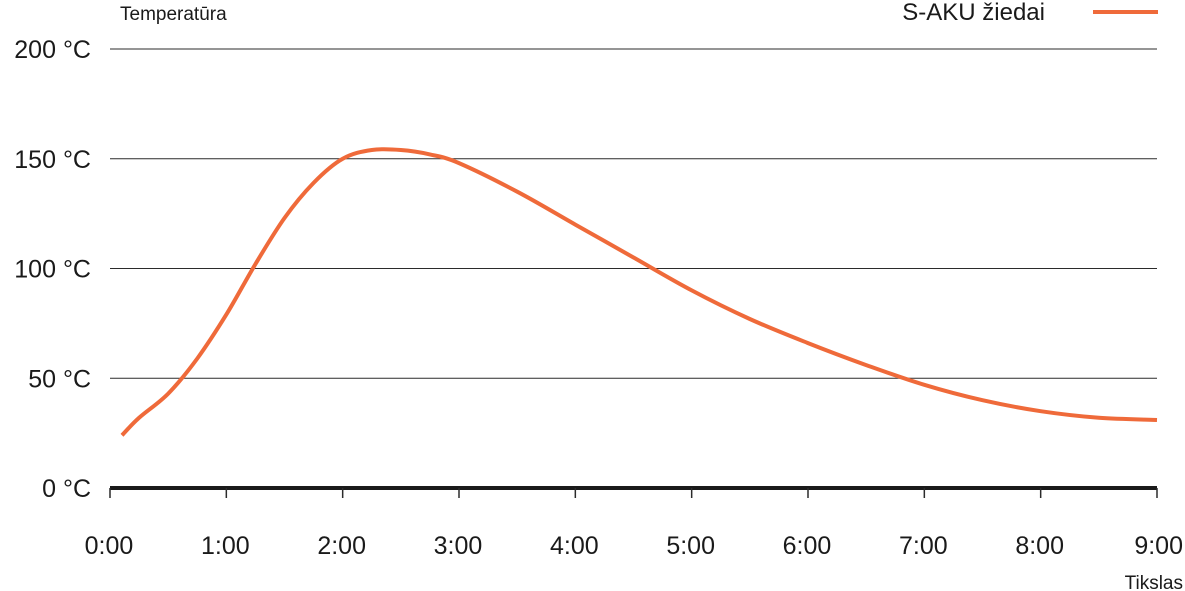 This screenshot has height=591, width=1185. What do you see at coordinates (574, 546) in the screenshot?
I see `x-tick-label: 4:00` at bounding box center [574, 546].